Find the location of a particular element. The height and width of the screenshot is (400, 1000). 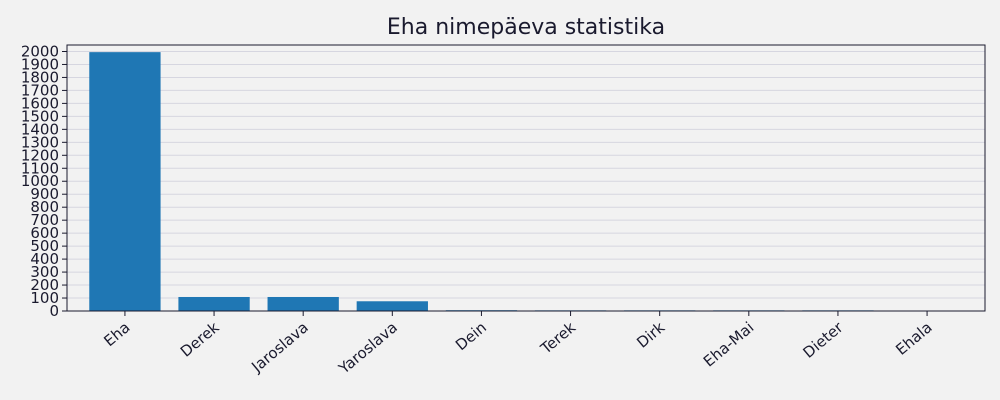

y-tick-label: 500 is located at coordinates (44, 246).